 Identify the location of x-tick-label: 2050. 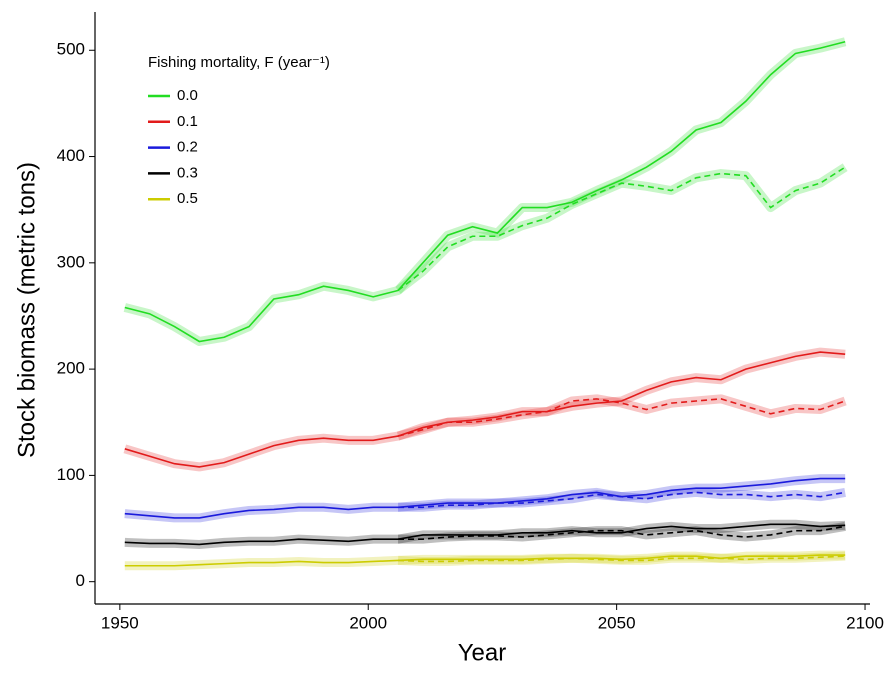
(617, 622).